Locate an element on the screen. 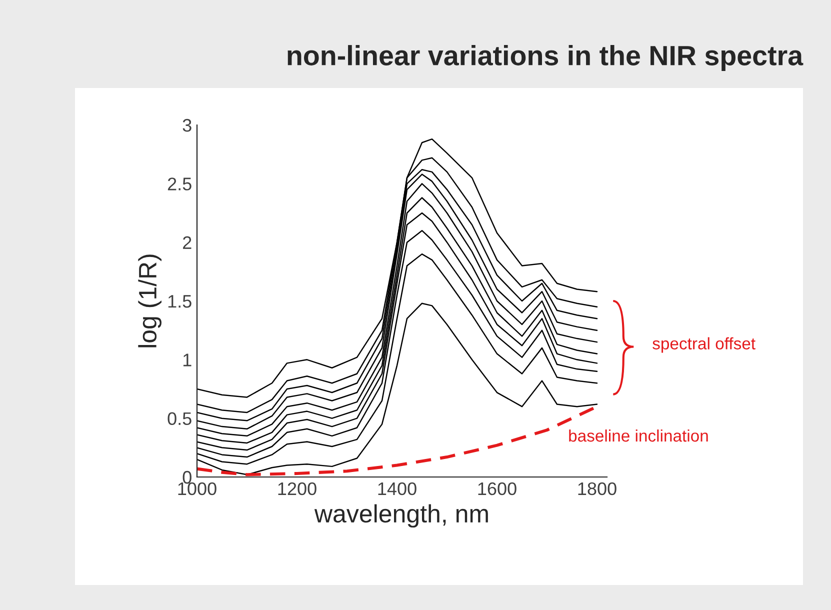 The image size is (831, 610). y-axis-title: log (1/R) is located at coordinates (150, 301).